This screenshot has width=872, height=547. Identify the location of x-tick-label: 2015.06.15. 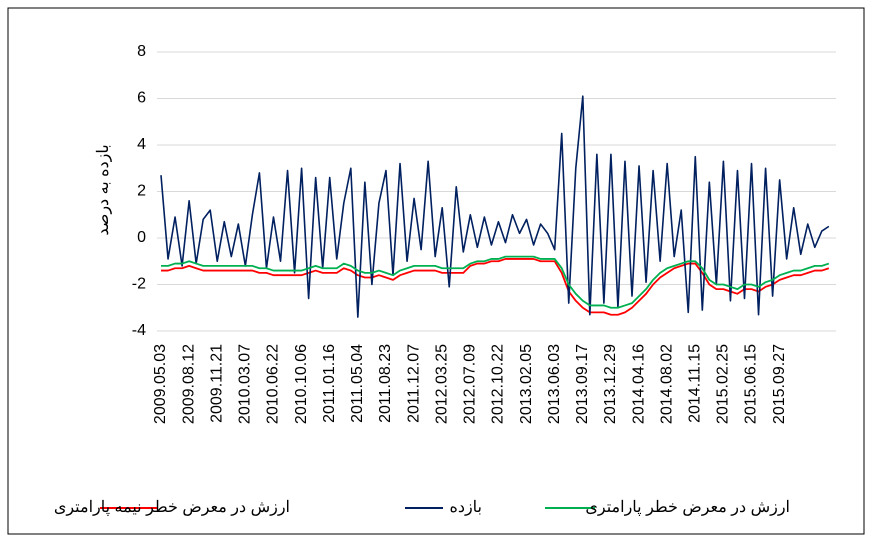
(751, 384).